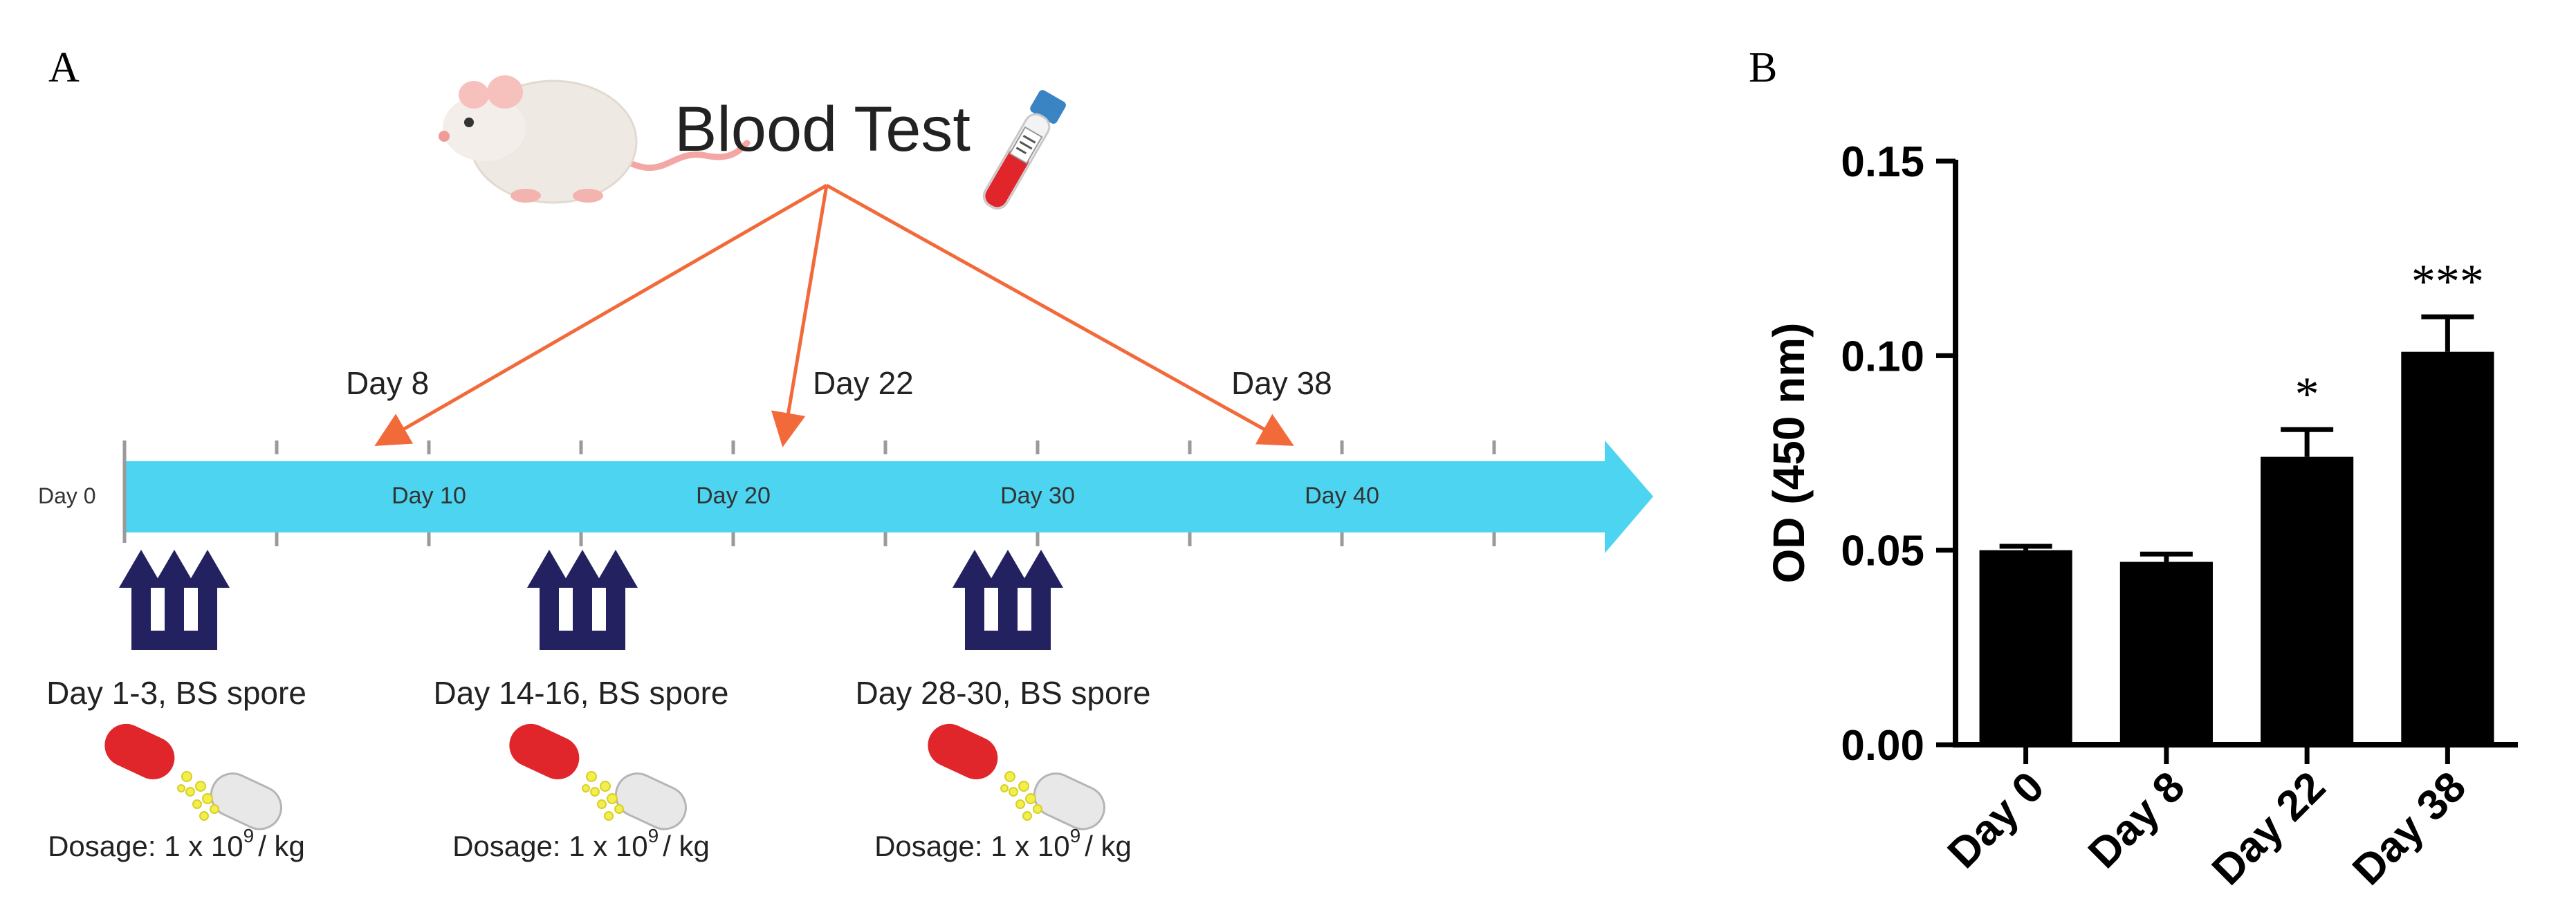 Image resolution: width=2576 pixels, height=919 pixels. What do you see at coordinates (2136, 820) in the screenshot?
I see `x-tick-label: Day 8` at bounding box center [2136, 820].